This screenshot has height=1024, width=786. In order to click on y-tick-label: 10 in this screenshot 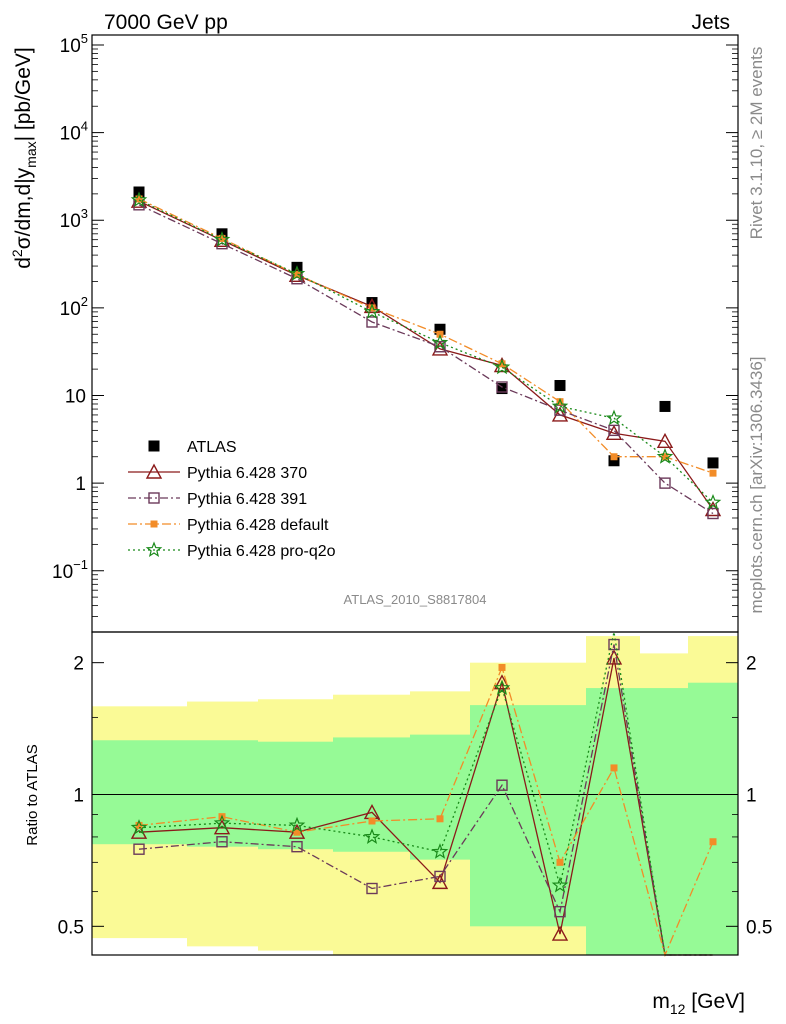, I will do `click(75, 396)`.